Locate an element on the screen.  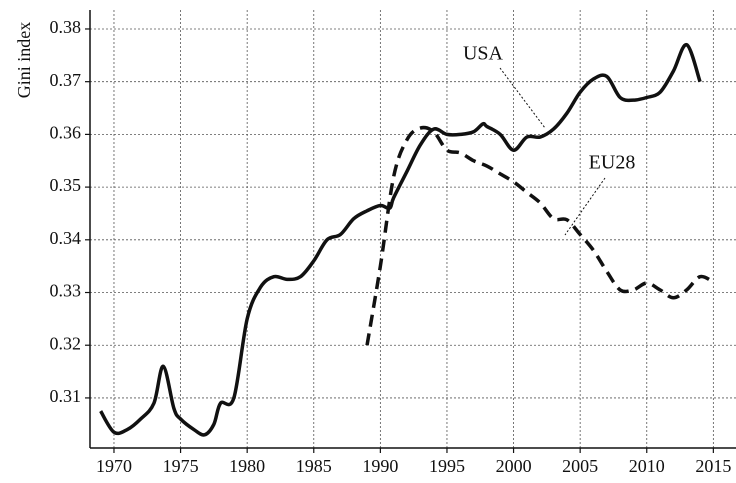
y-tick-label: 0.31 is located at coordinates (66, 396).